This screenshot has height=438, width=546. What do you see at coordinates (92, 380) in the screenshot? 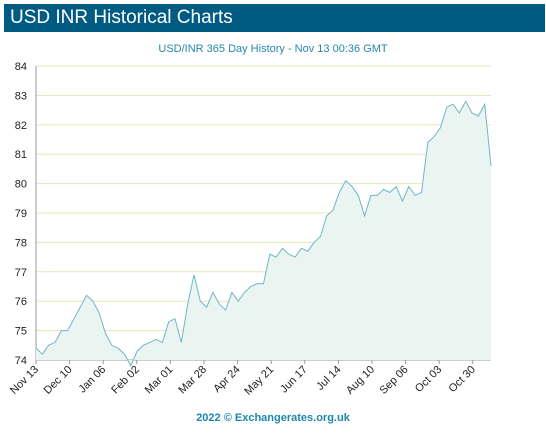
I see `x-tick-label: Jan 06` at bounding box center [92, 380].